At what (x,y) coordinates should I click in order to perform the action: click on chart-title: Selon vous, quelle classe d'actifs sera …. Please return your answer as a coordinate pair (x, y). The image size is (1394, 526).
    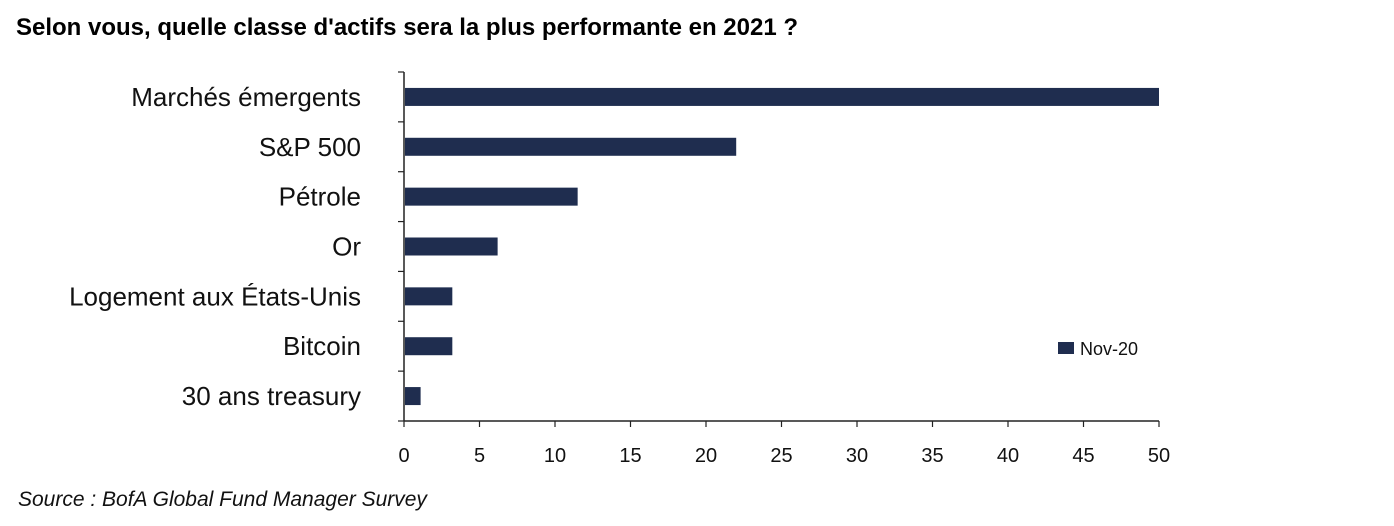
    Looking at the image, I should click on (407, 27).